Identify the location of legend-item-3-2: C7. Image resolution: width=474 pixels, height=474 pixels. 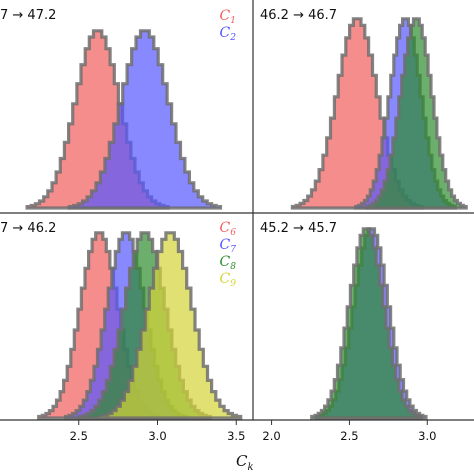
(228, 246).